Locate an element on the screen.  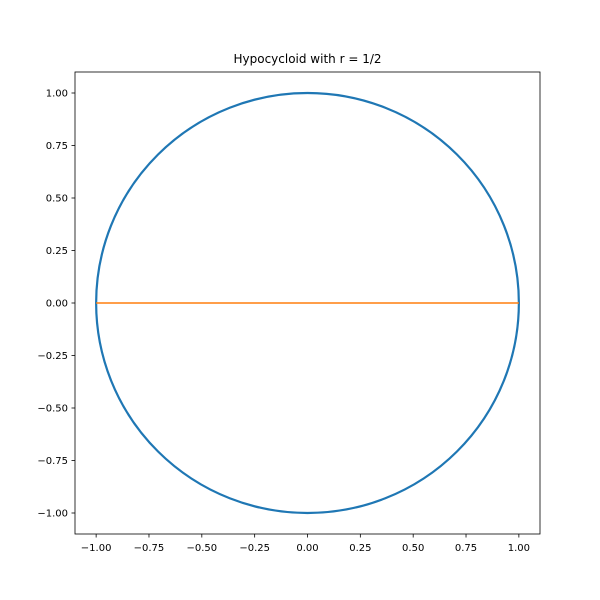
y-tick-label: 0.75 is located at coordinates (57, 146).